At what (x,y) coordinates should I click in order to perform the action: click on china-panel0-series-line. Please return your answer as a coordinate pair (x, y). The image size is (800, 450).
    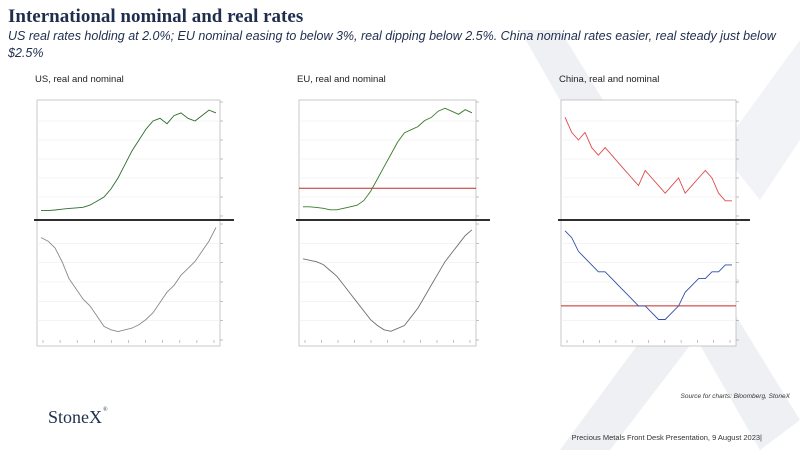
    Looking at the image, I should click on (648, 159).